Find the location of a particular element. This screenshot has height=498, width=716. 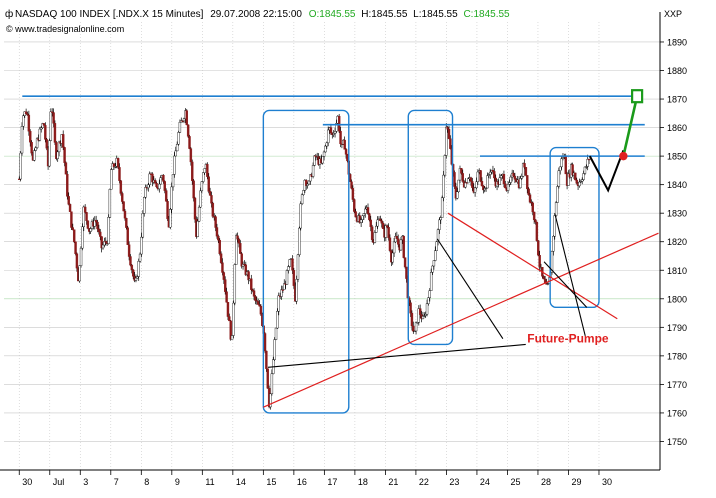

x-tick-label: 8 is located at coordinates (146, 482).